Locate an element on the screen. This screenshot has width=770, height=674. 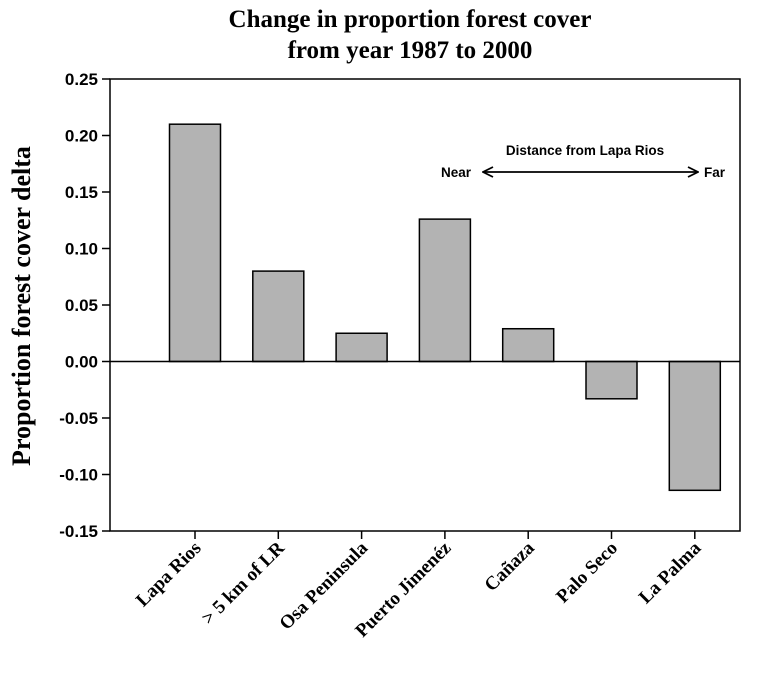
chart-title-line-1: Change in proportion forest cover is located at coordinates (410, 19).